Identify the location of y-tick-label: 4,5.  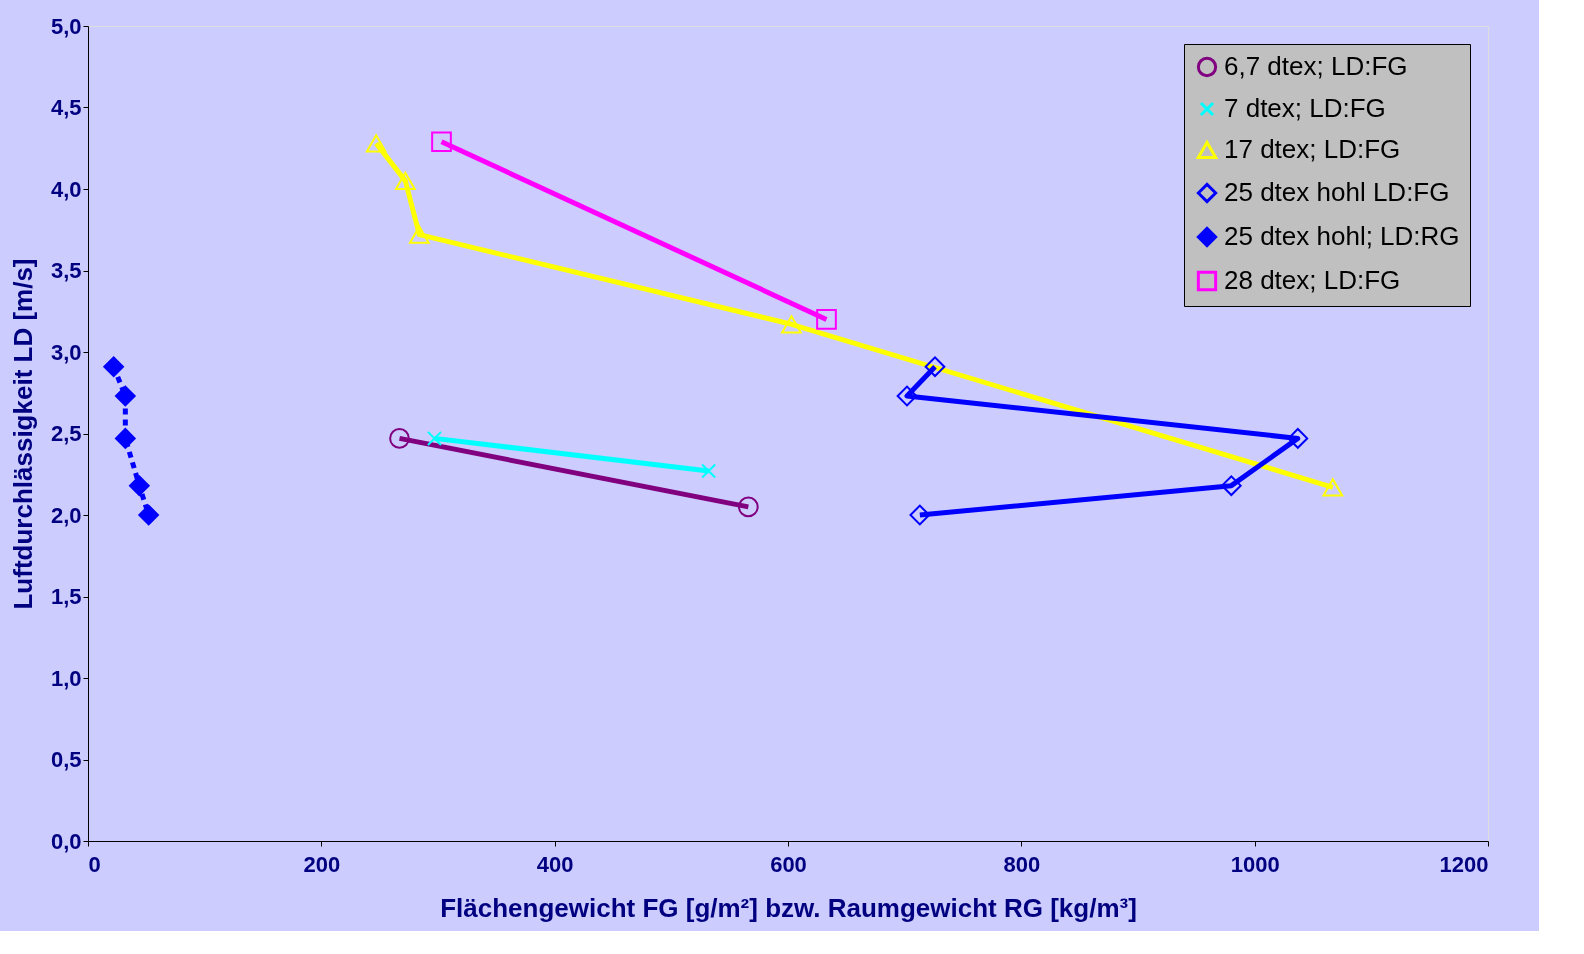
(66, 107).